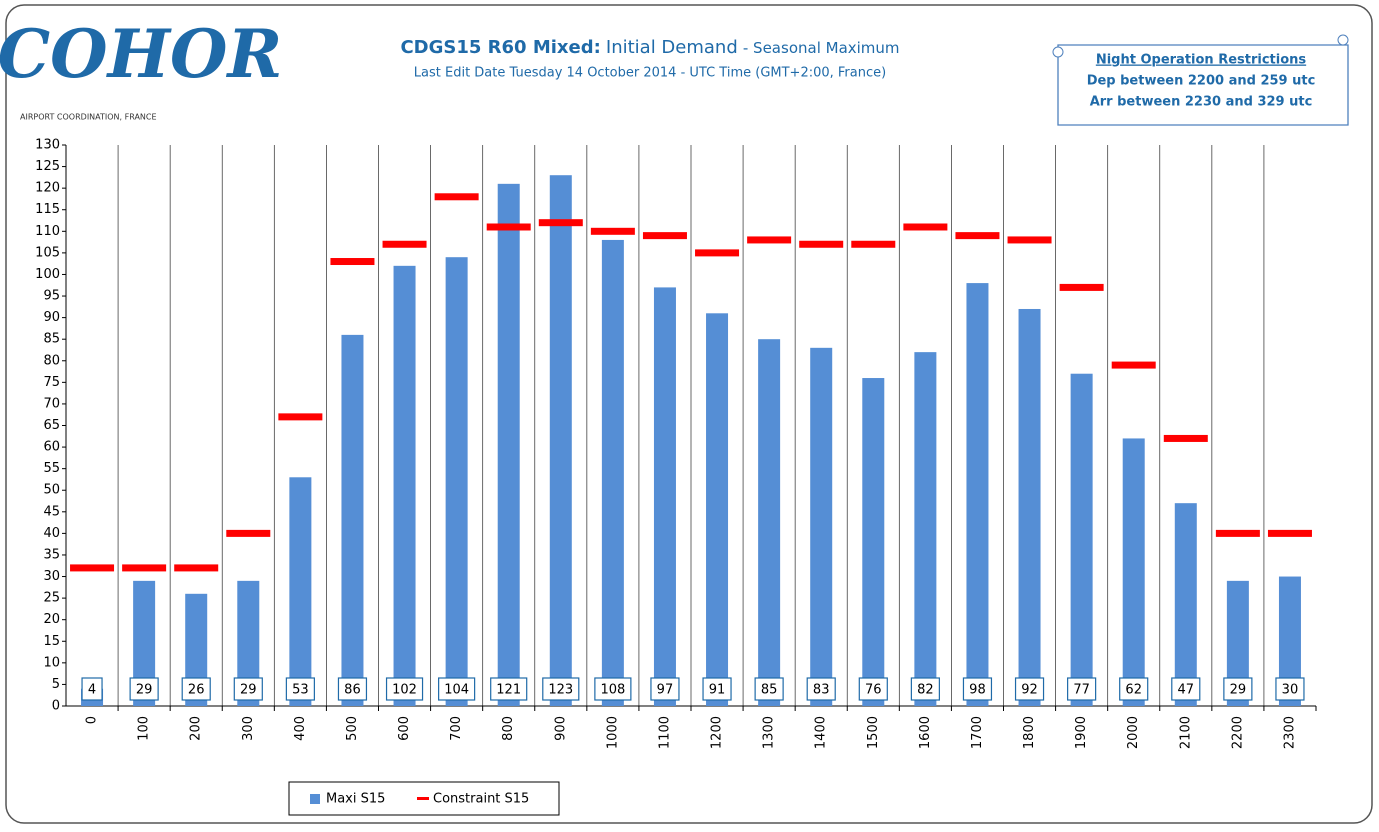 The image size is (1379, 832). I want to click on note-line: Arr between 2230 and 329 utc, so click(1201, 102).